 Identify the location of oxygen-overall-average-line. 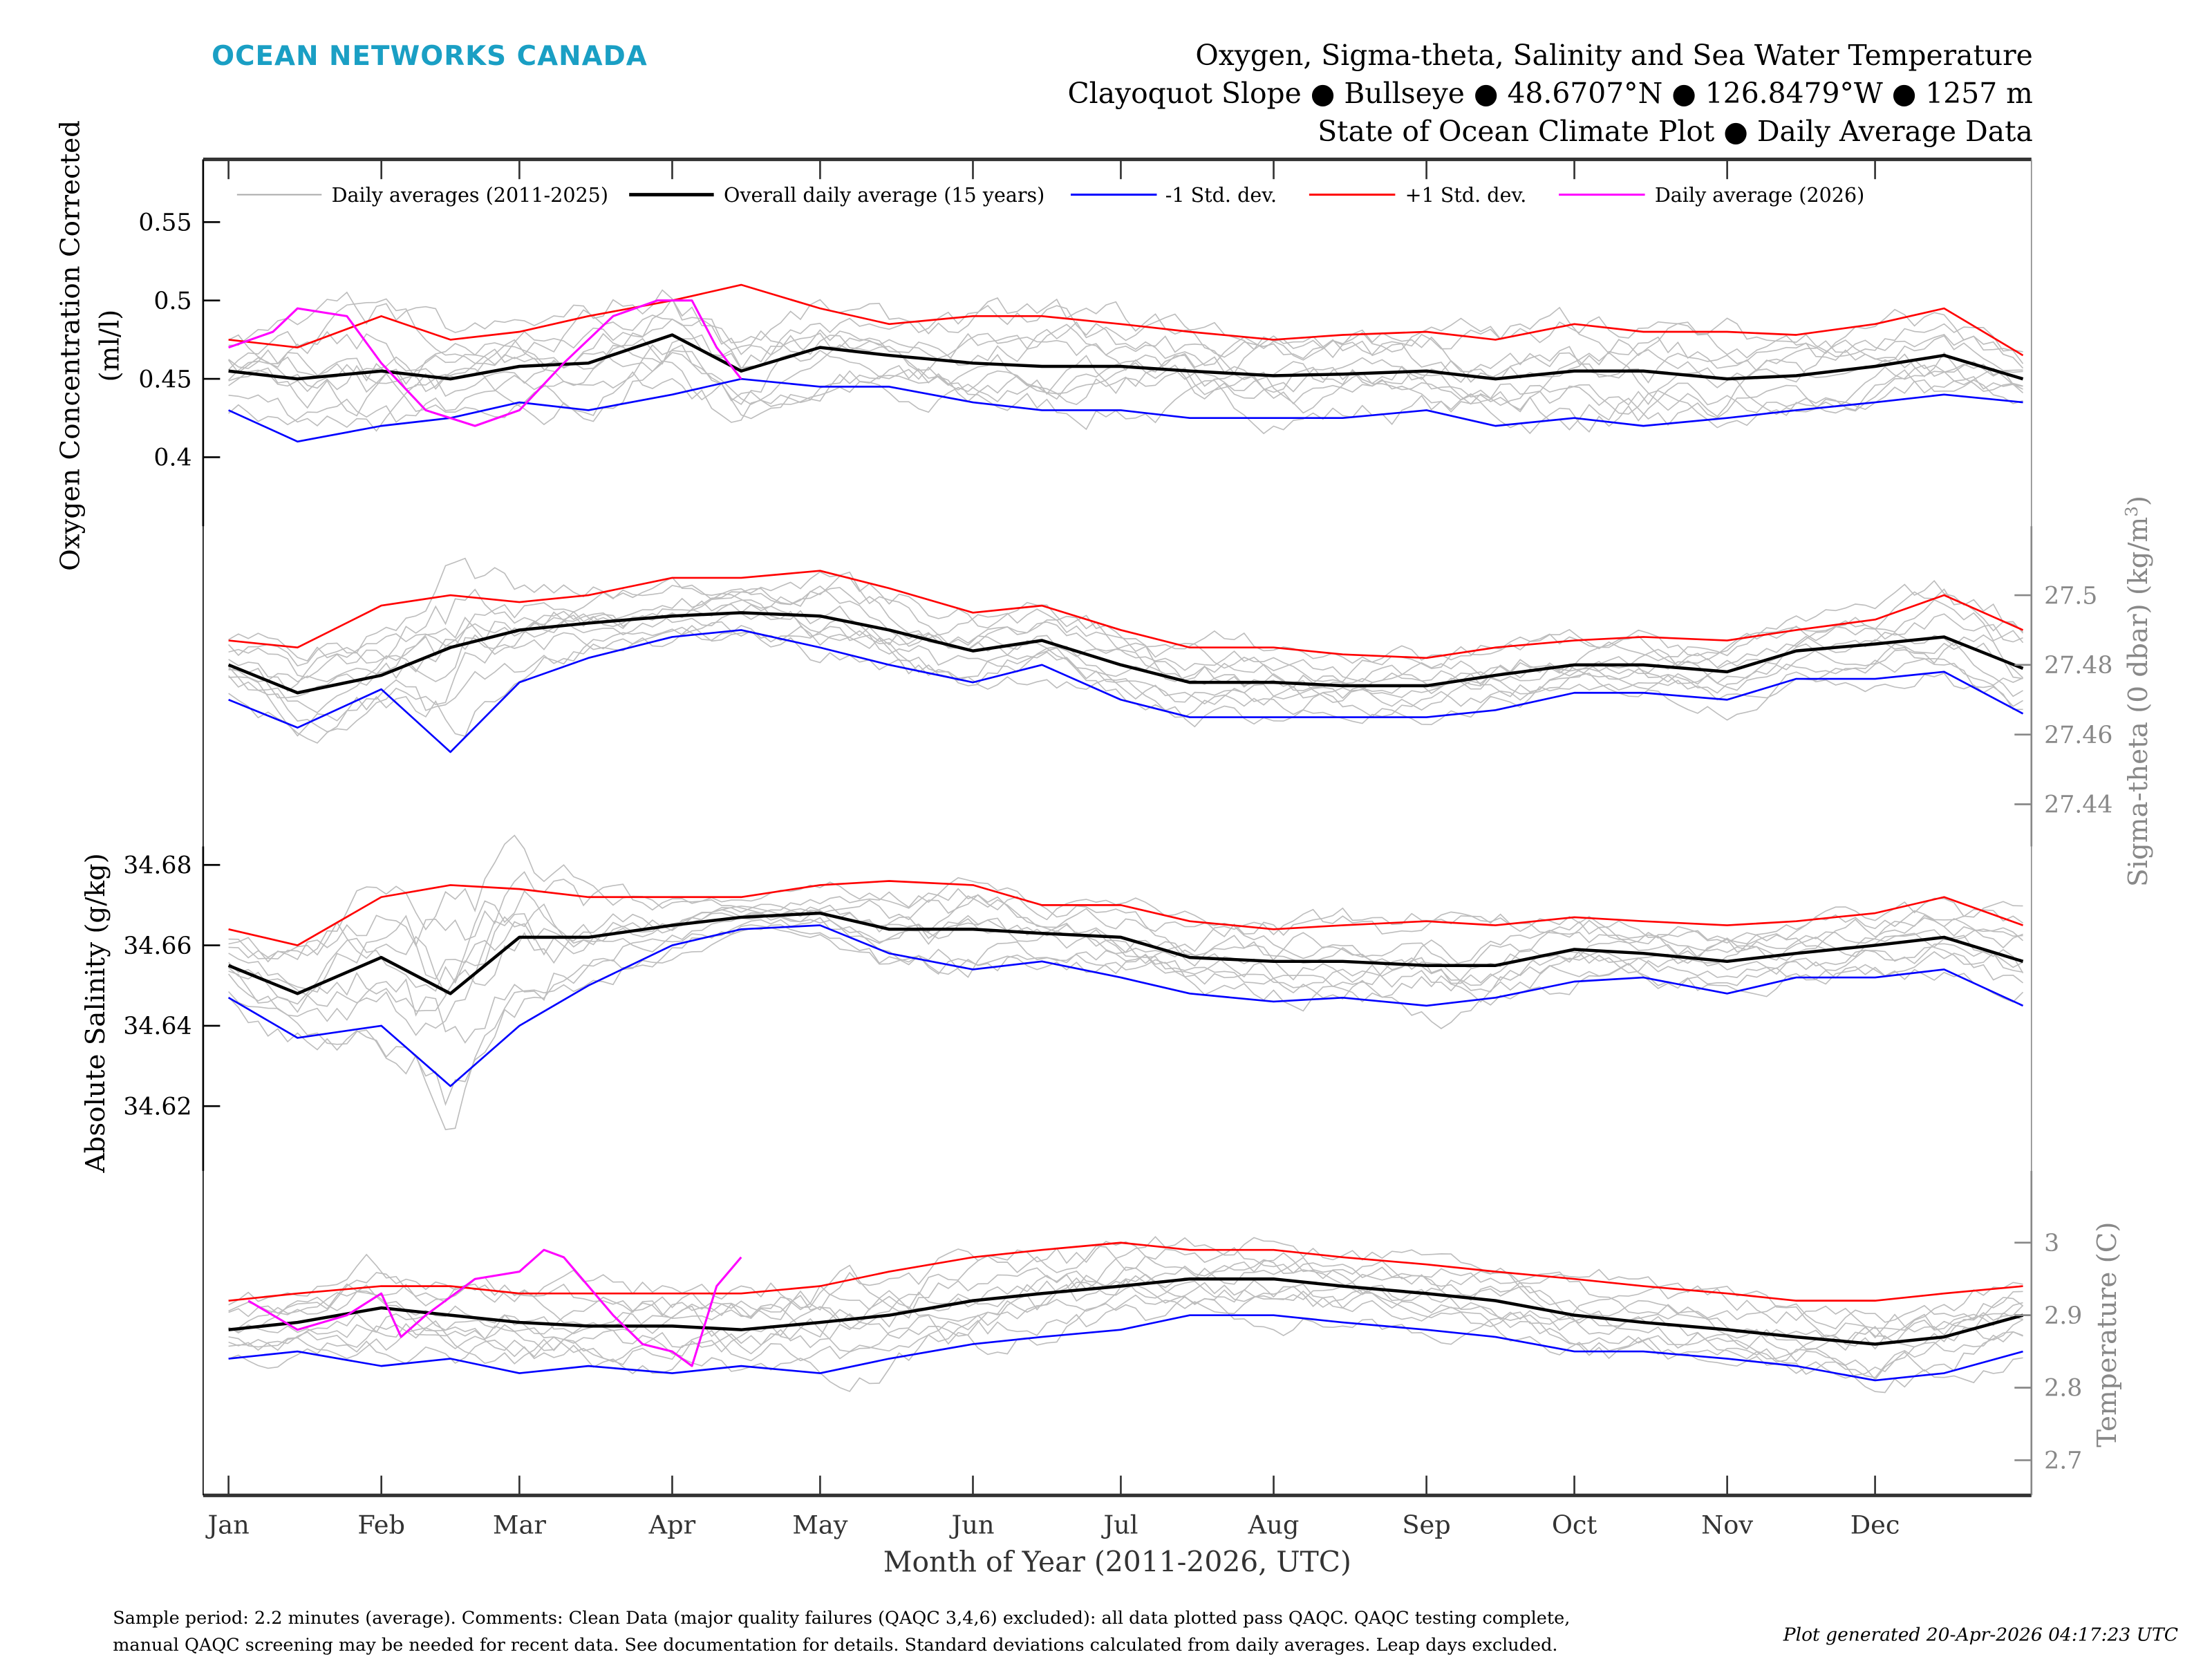
(1126, 357).